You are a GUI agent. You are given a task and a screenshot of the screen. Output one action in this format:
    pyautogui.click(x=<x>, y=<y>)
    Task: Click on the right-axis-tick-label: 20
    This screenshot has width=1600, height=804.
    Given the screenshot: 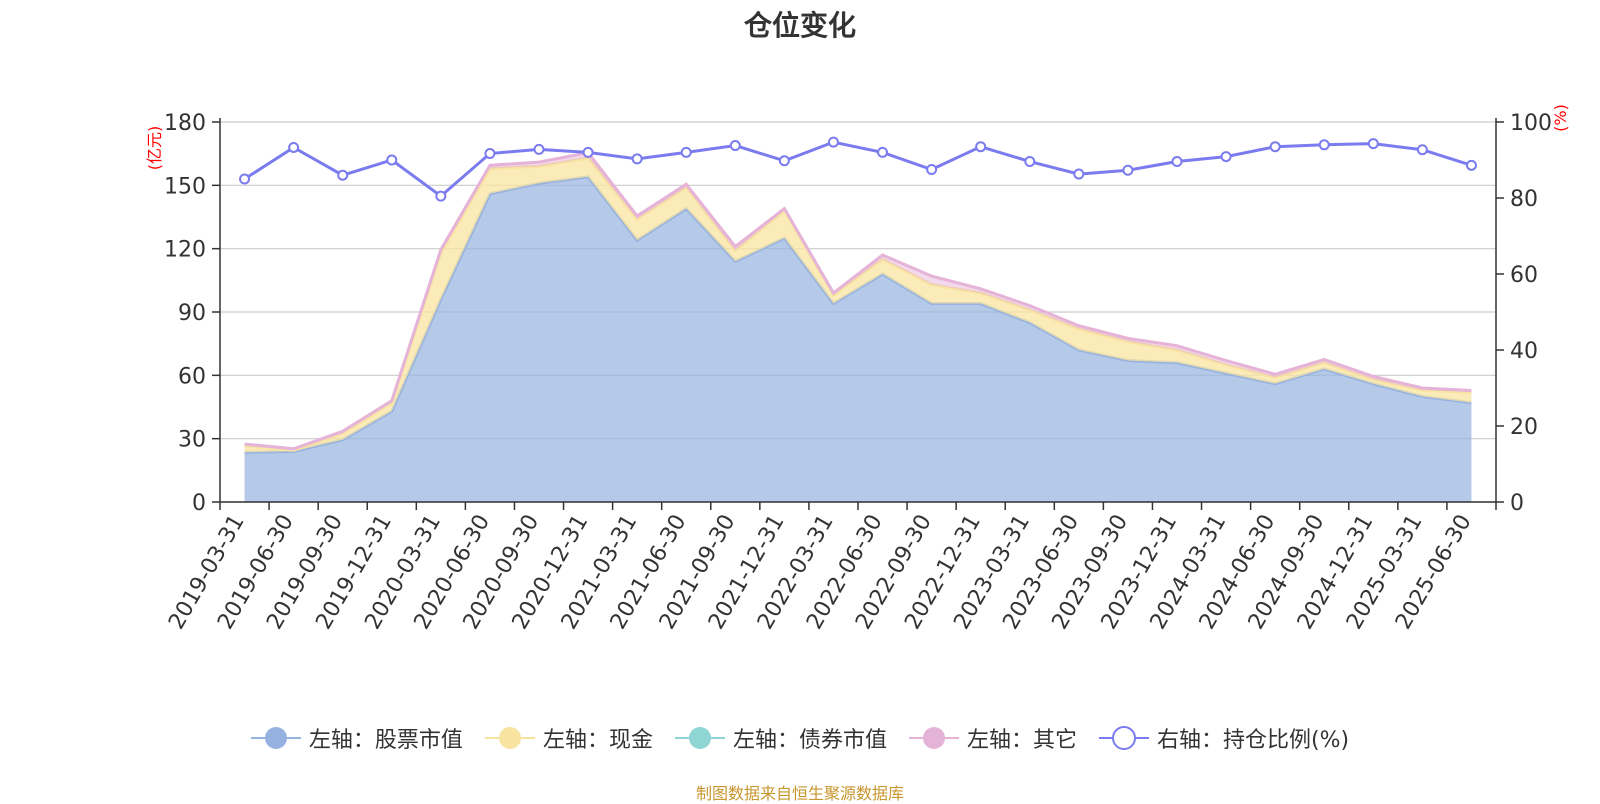 What is the action you would take?
    pyautogui.click(x=1524, y=427)
    